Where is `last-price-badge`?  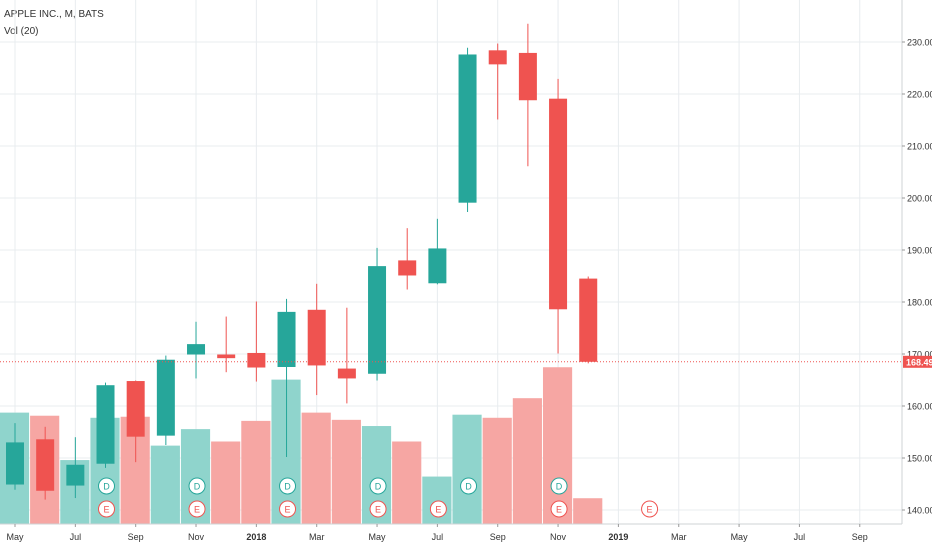
last-price-badge is located at coordinates (917, 361).